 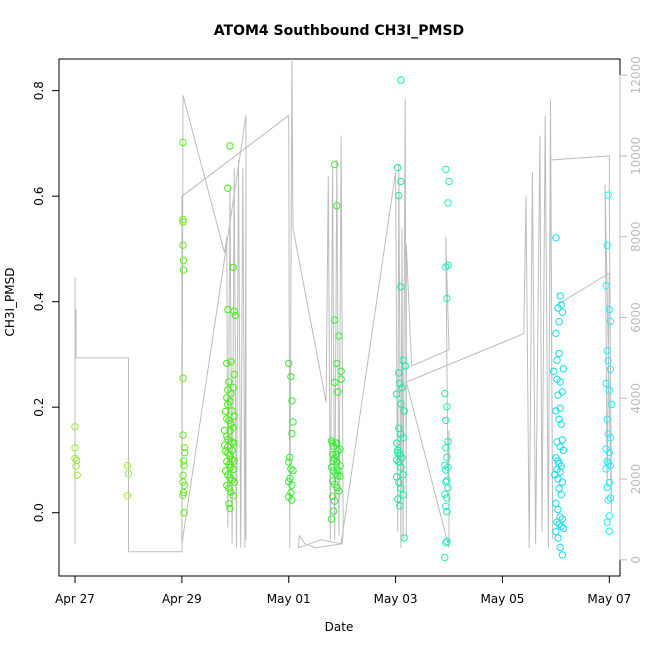 I want to click on x-axis: Apr 27 Apr 29 May 01 May 03 May 05 May 07, so click(x=343, y=590).